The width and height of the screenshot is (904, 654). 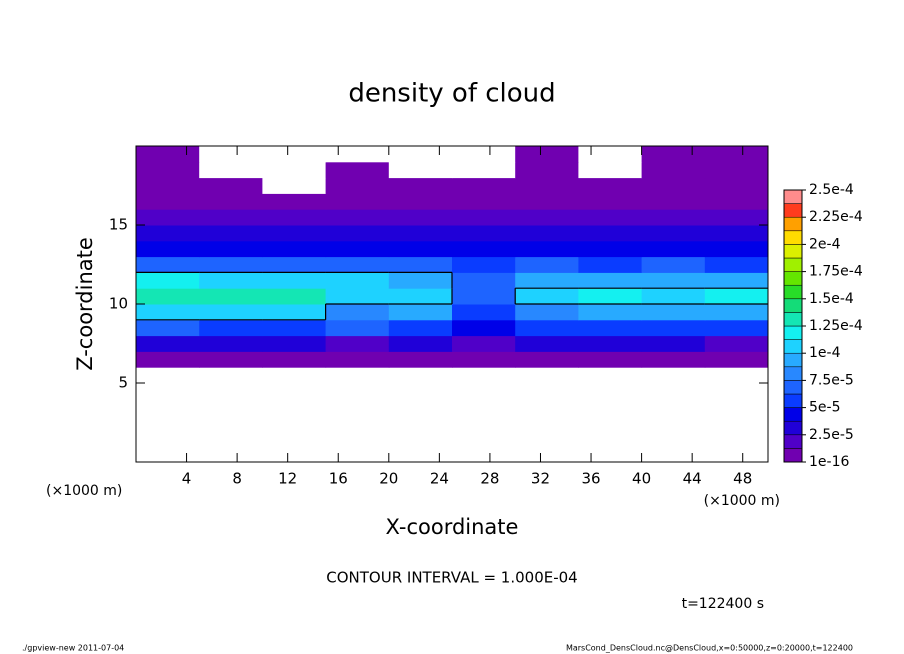 I want to click on footer-left: ./gpview-new 2011-07-04, so click(x=73, y=648).